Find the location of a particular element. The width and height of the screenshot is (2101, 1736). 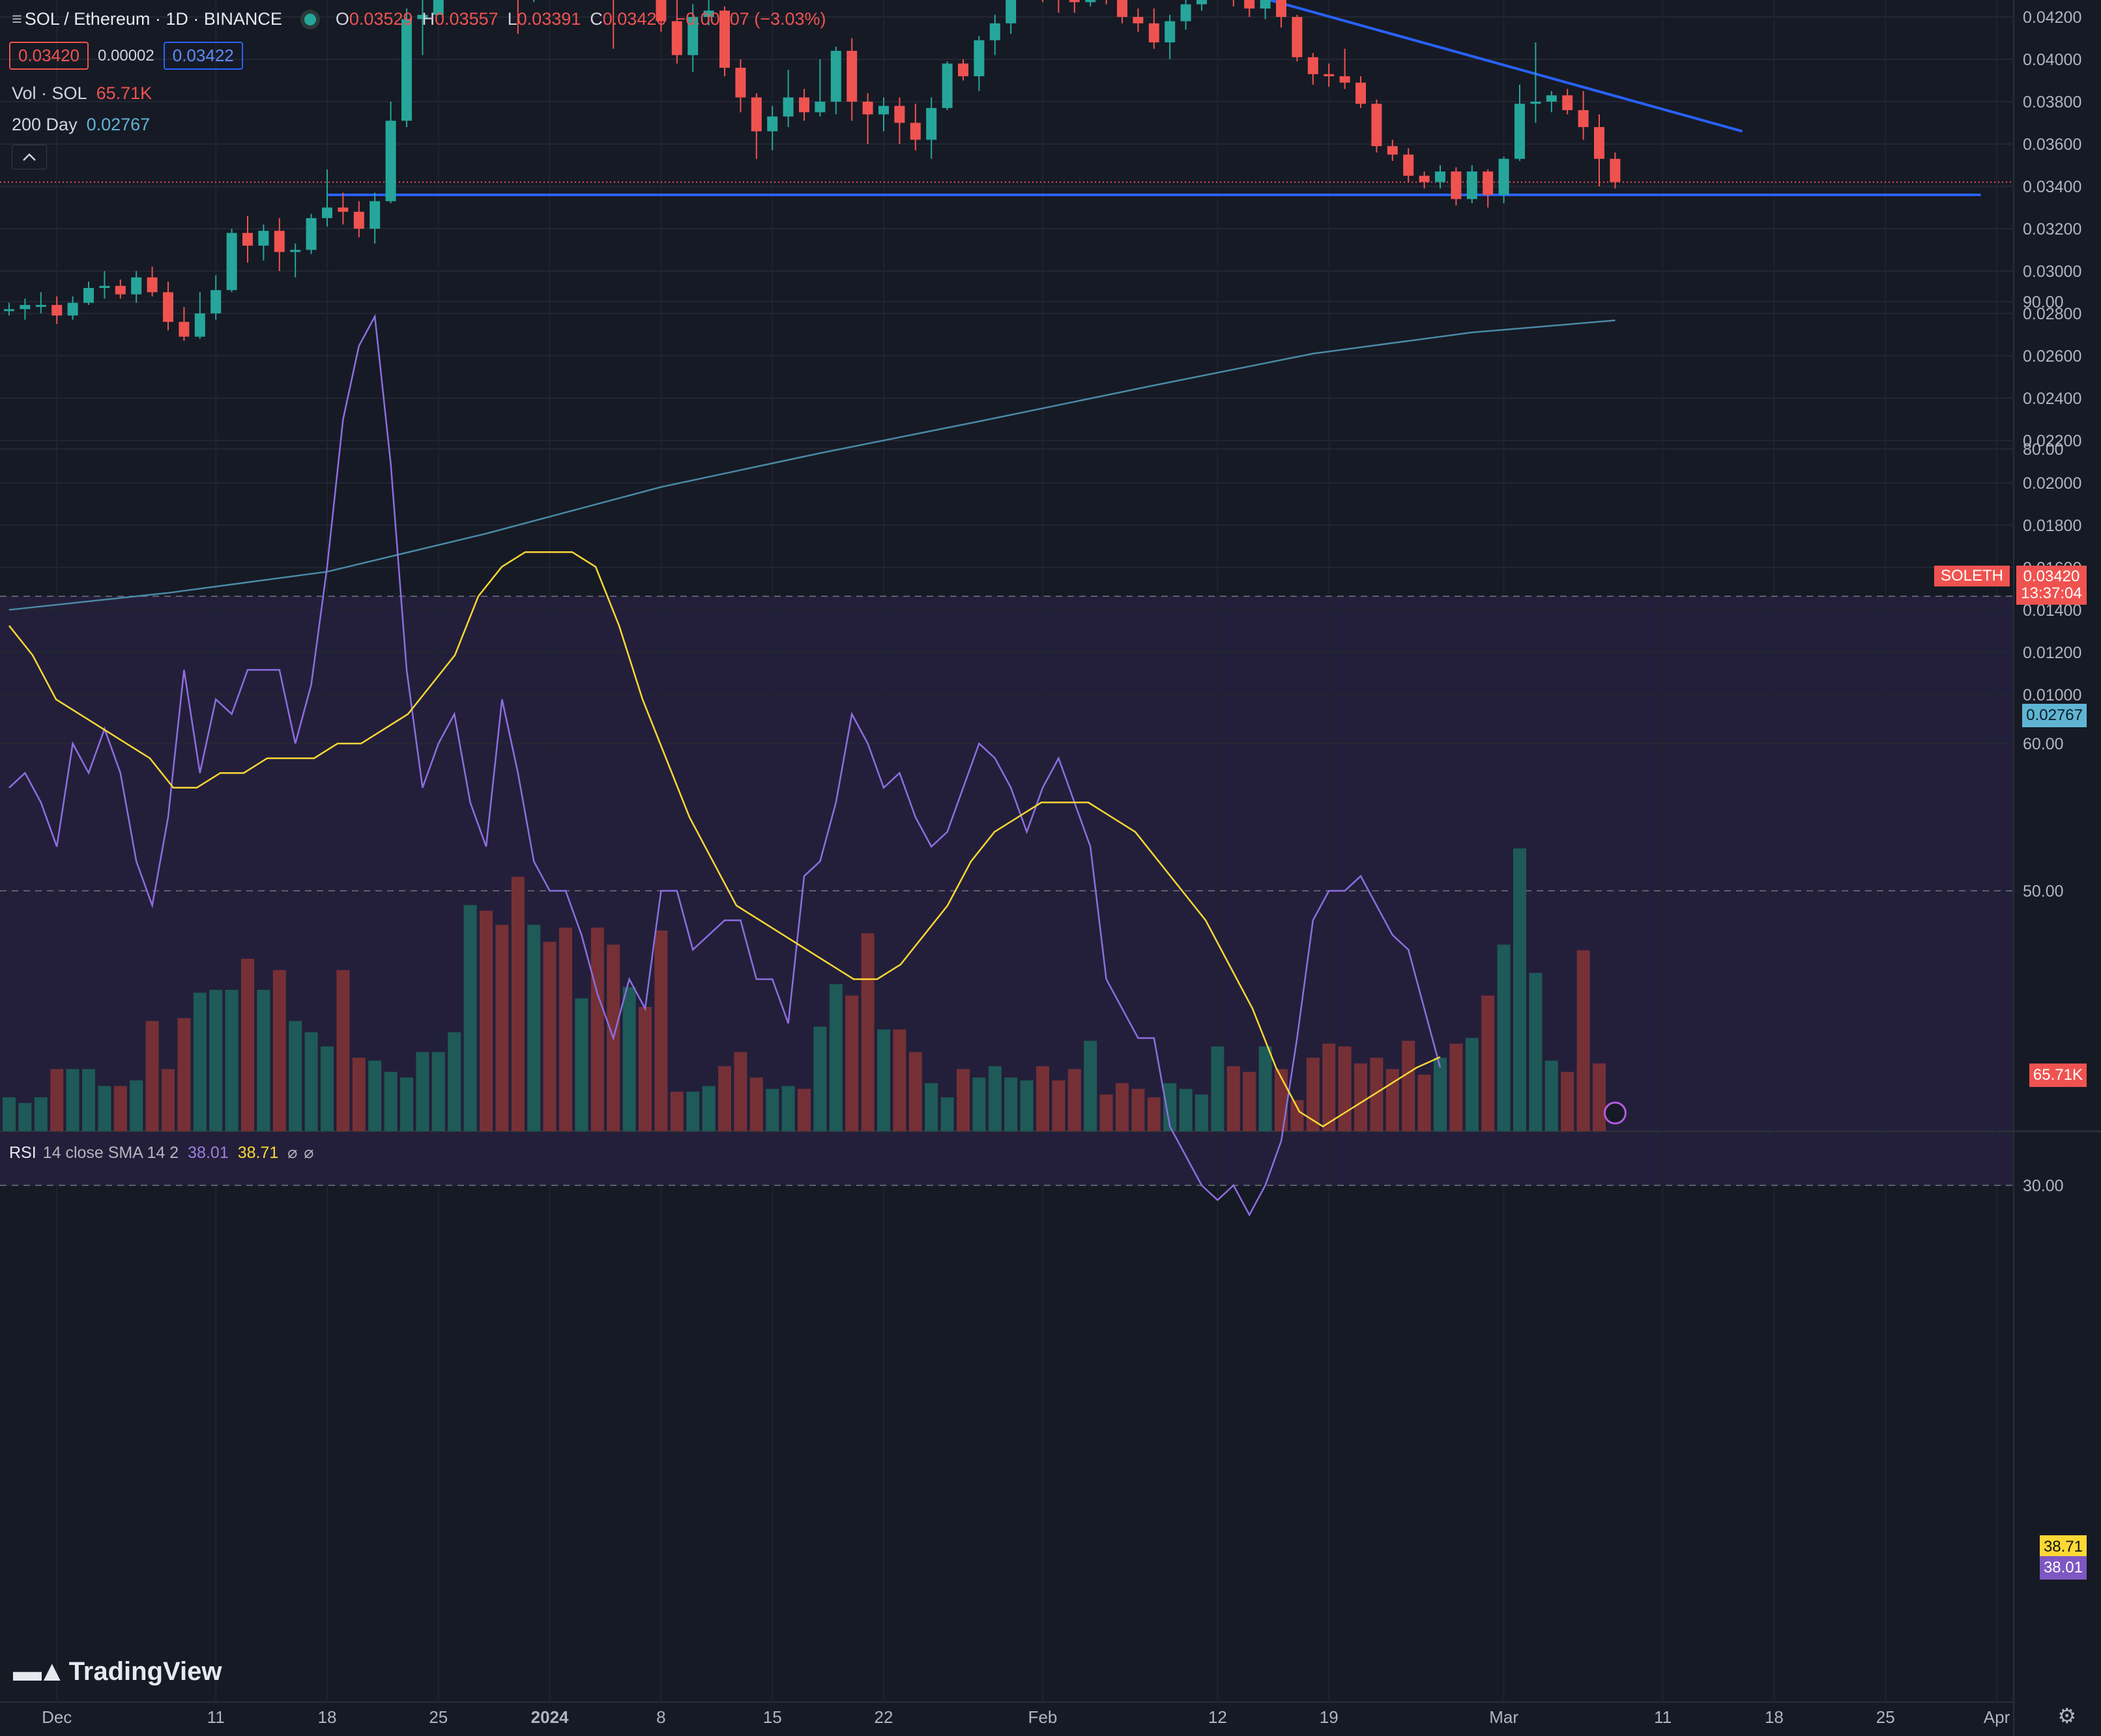

price-tick-label: 0.03400 is located at coordinates (2052, 187).